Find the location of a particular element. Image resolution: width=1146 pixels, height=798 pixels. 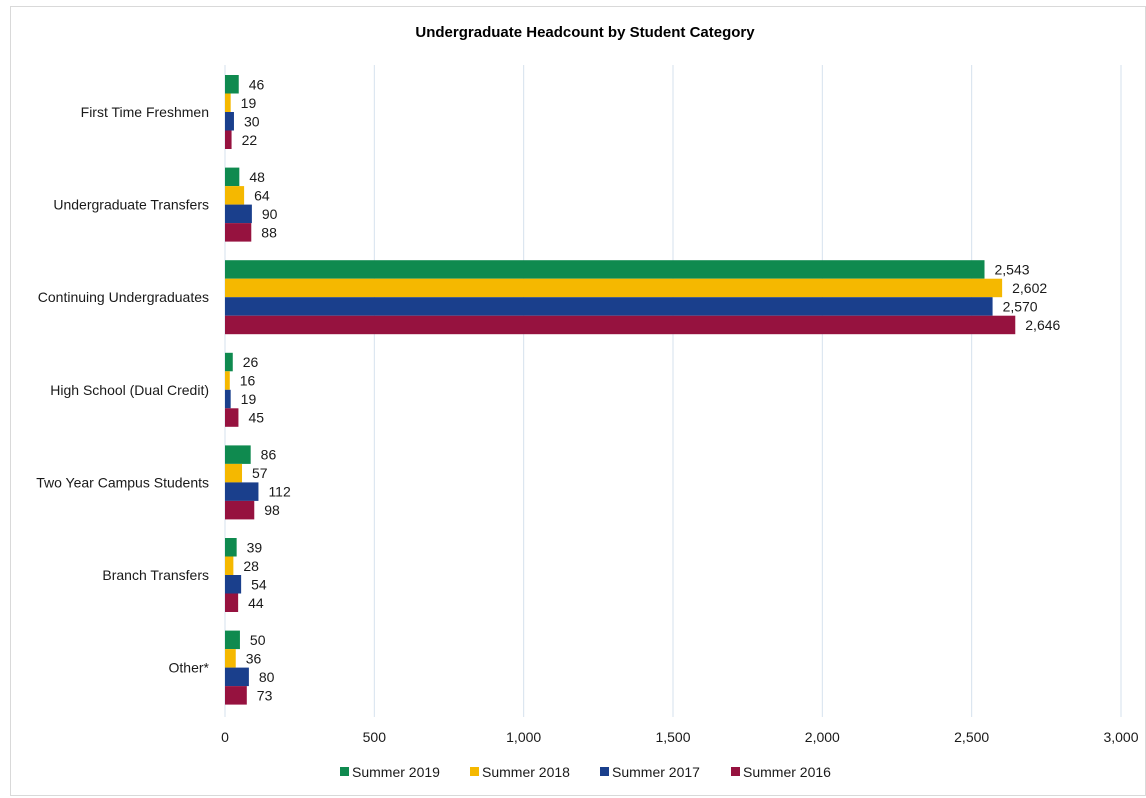

data-label: 73 is located at coordinates (265, 695).